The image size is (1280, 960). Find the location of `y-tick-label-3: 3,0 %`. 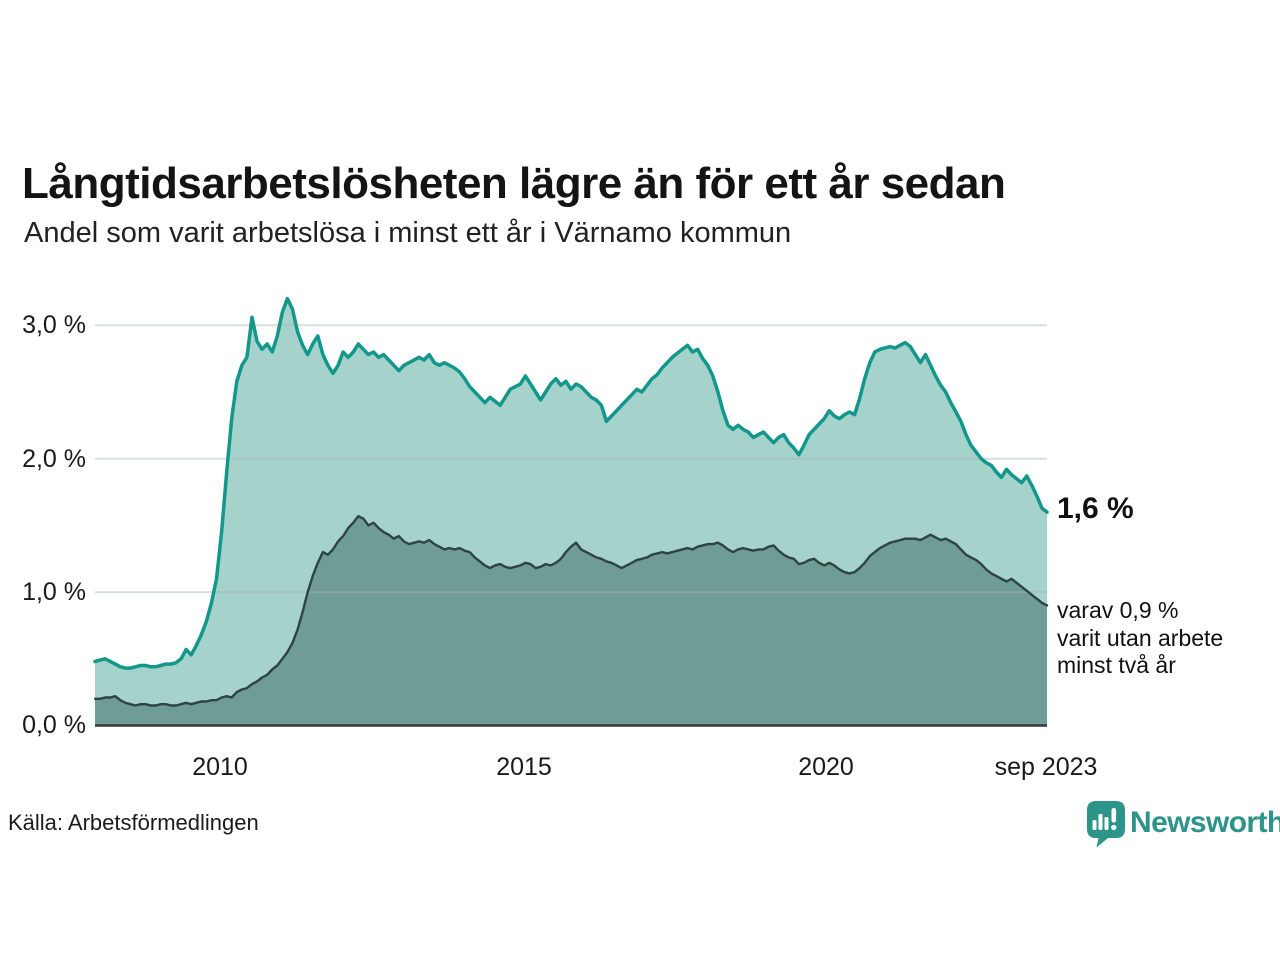

y-tick-label-3: 3,0 % is located at coordinates (54, 325).